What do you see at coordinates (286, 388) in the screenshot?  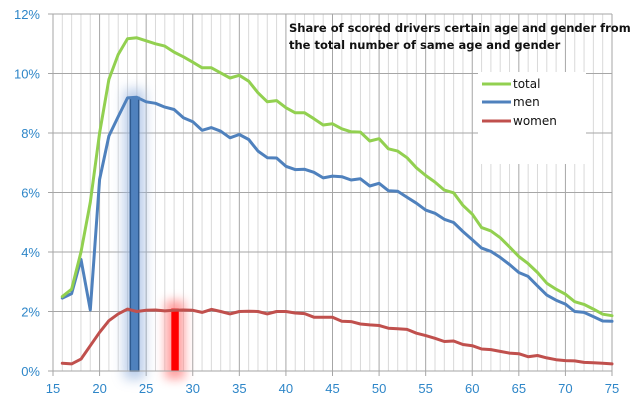 I see `x-tick-label: 40` at bounding box center [286, 388].